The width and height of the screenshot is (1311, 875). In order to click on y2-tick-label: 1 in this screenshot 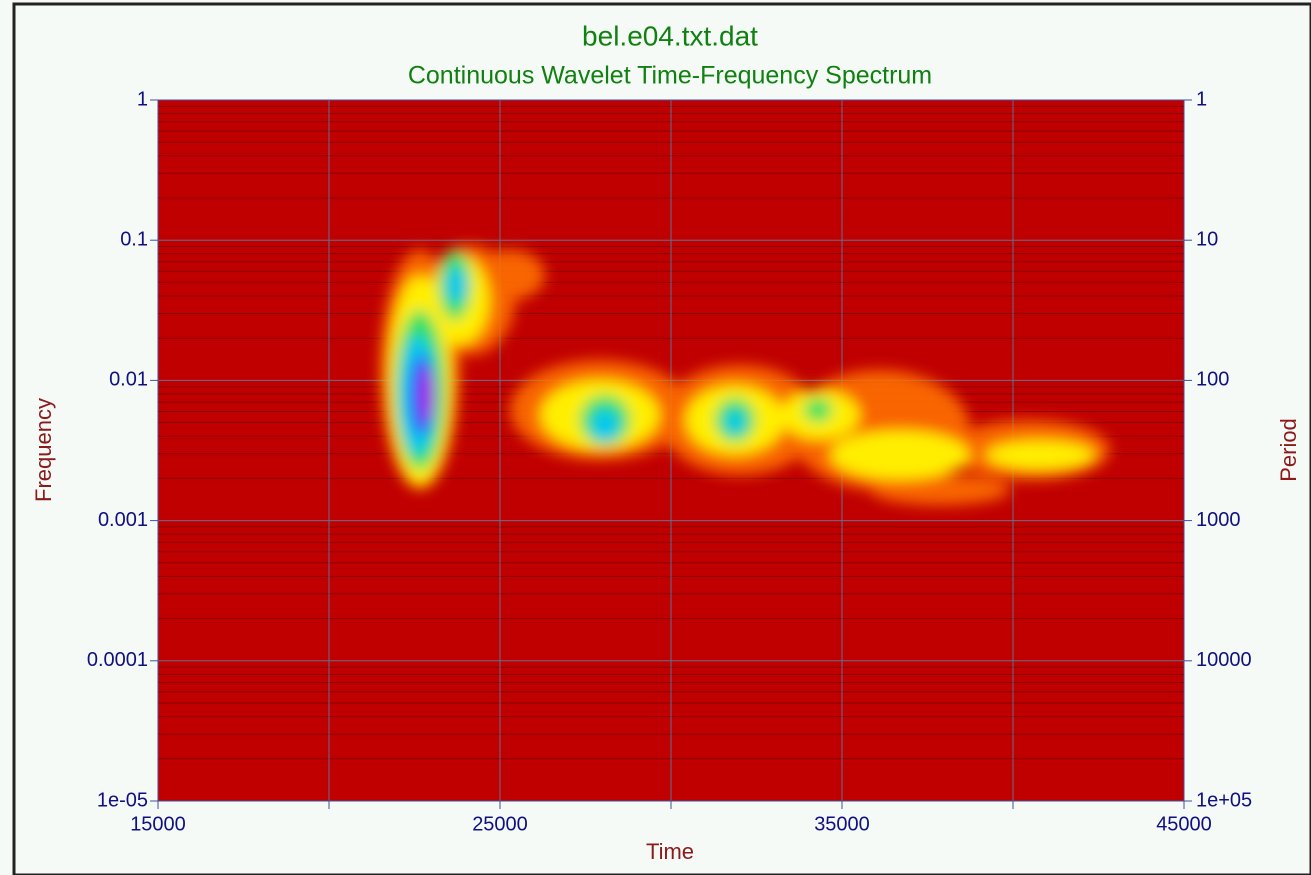, I will do `click(1201, 99)`.